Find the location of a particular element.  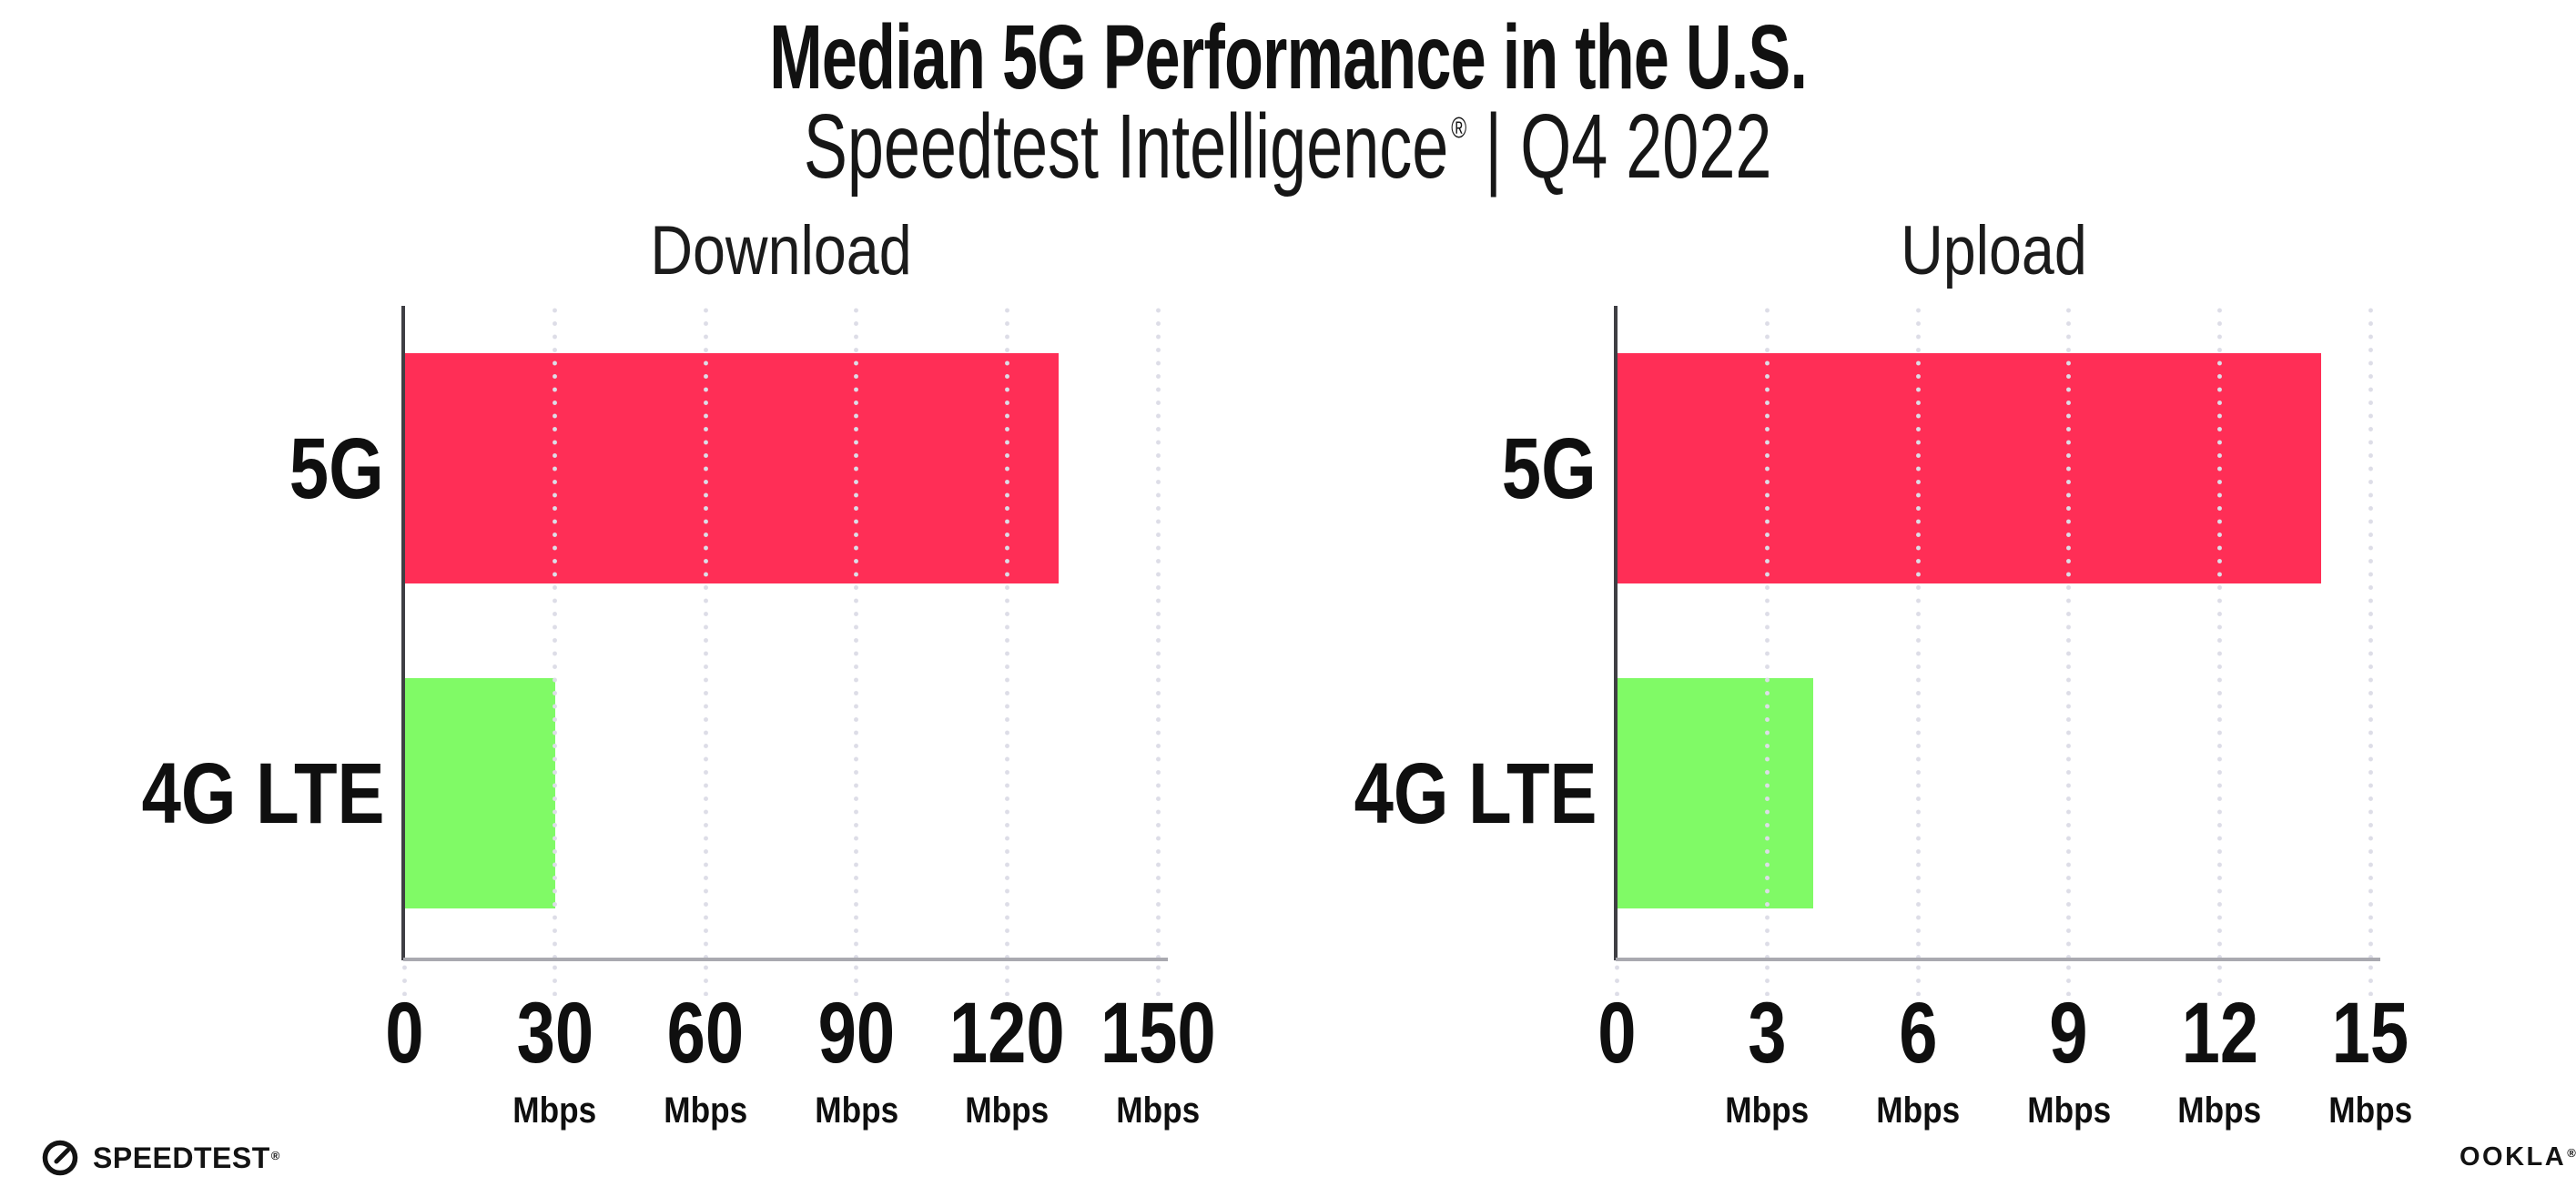

bar-5g-upload is located at coordinates (1969, 468).